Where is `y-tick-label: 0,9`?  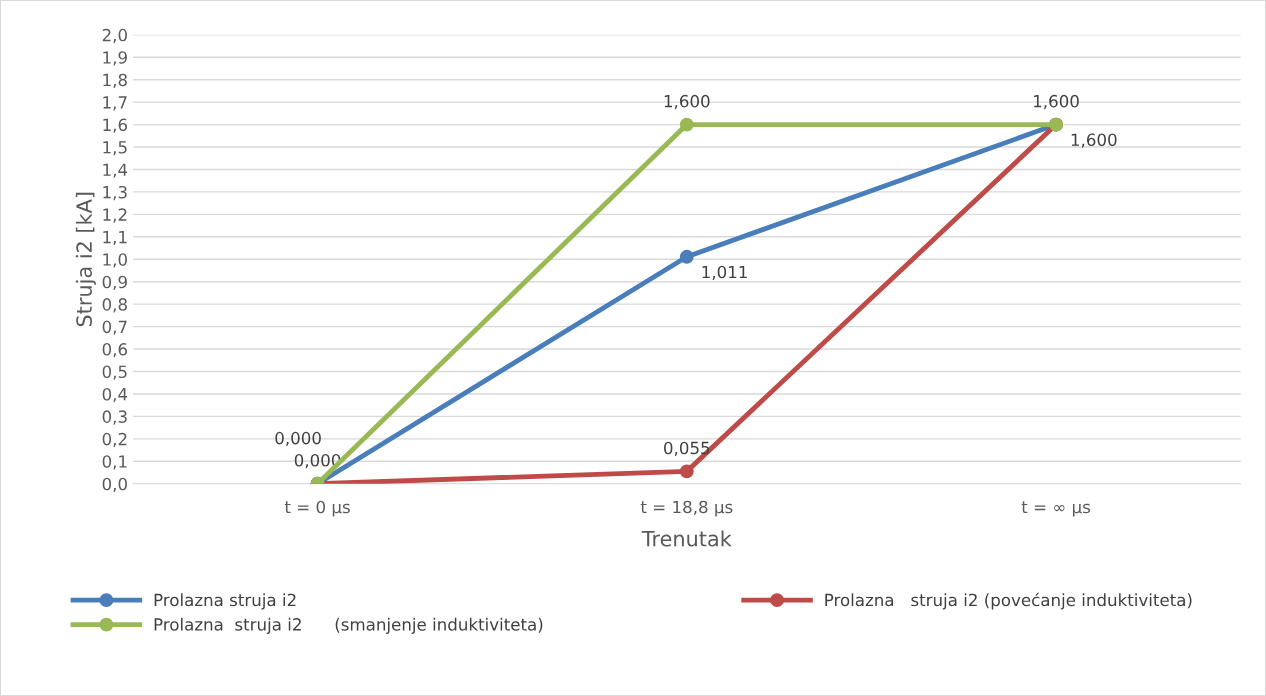
y-tick-label: 0,9 is located at coordinates (114, 282).